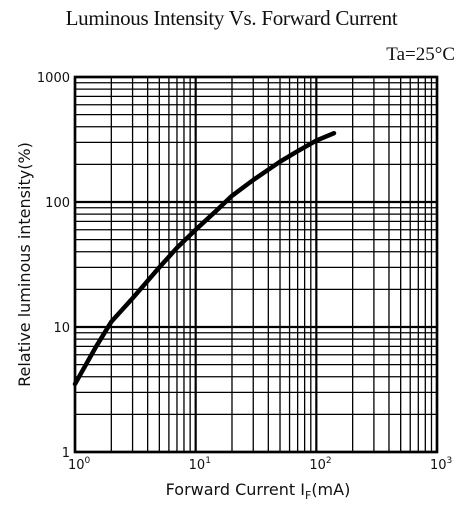 Image resolution: width=463 pixels, height=506 pixels. What do you see at coordinates (235, 489) in the screenshot?
I see `x-axis-label-main: Forward Current I` at bounding box center [235, 489].